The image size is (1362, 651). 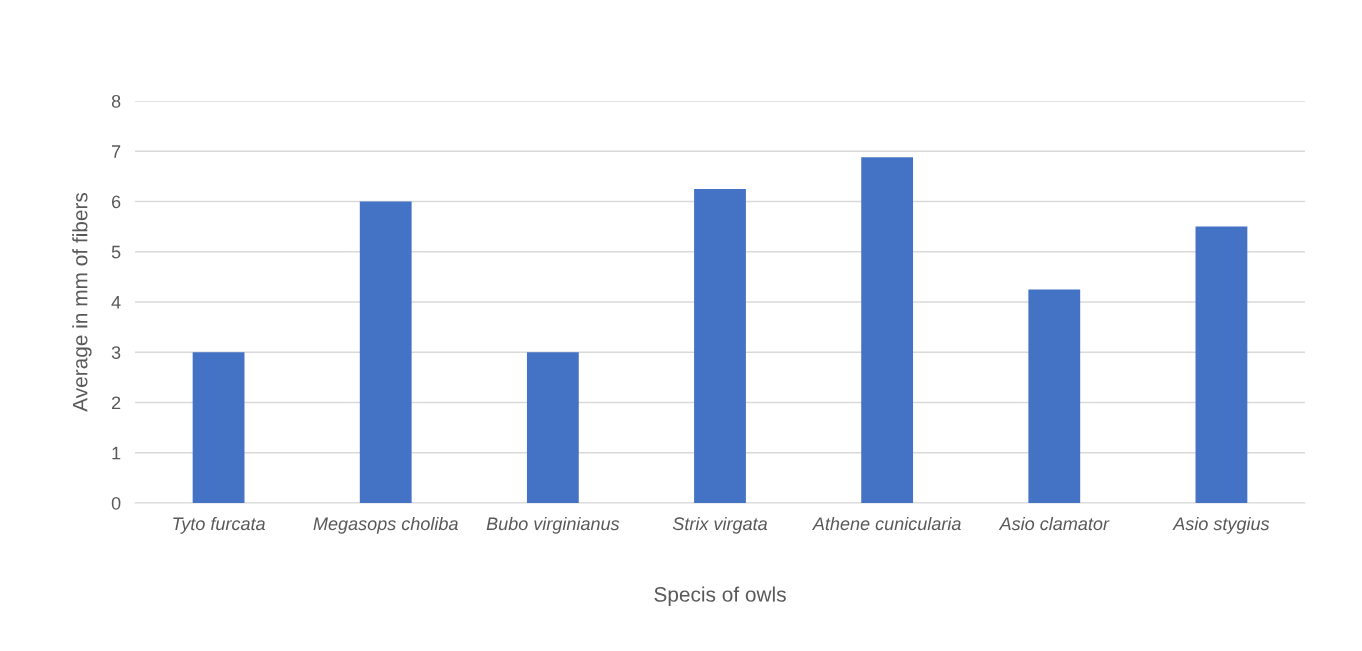 What do you see at coordinates (1054, 523) in the screenshot?
I see `x-tick-label: Asio clamator` at bounding box center [1054, 523].